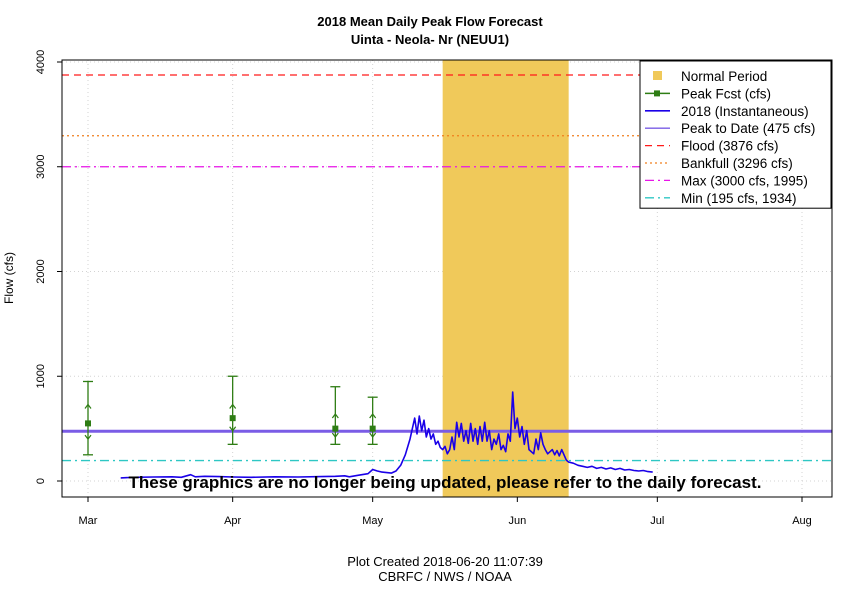 The image size is (862, 600). I want to click on y-tick-label: 2000, so click(41, 271).